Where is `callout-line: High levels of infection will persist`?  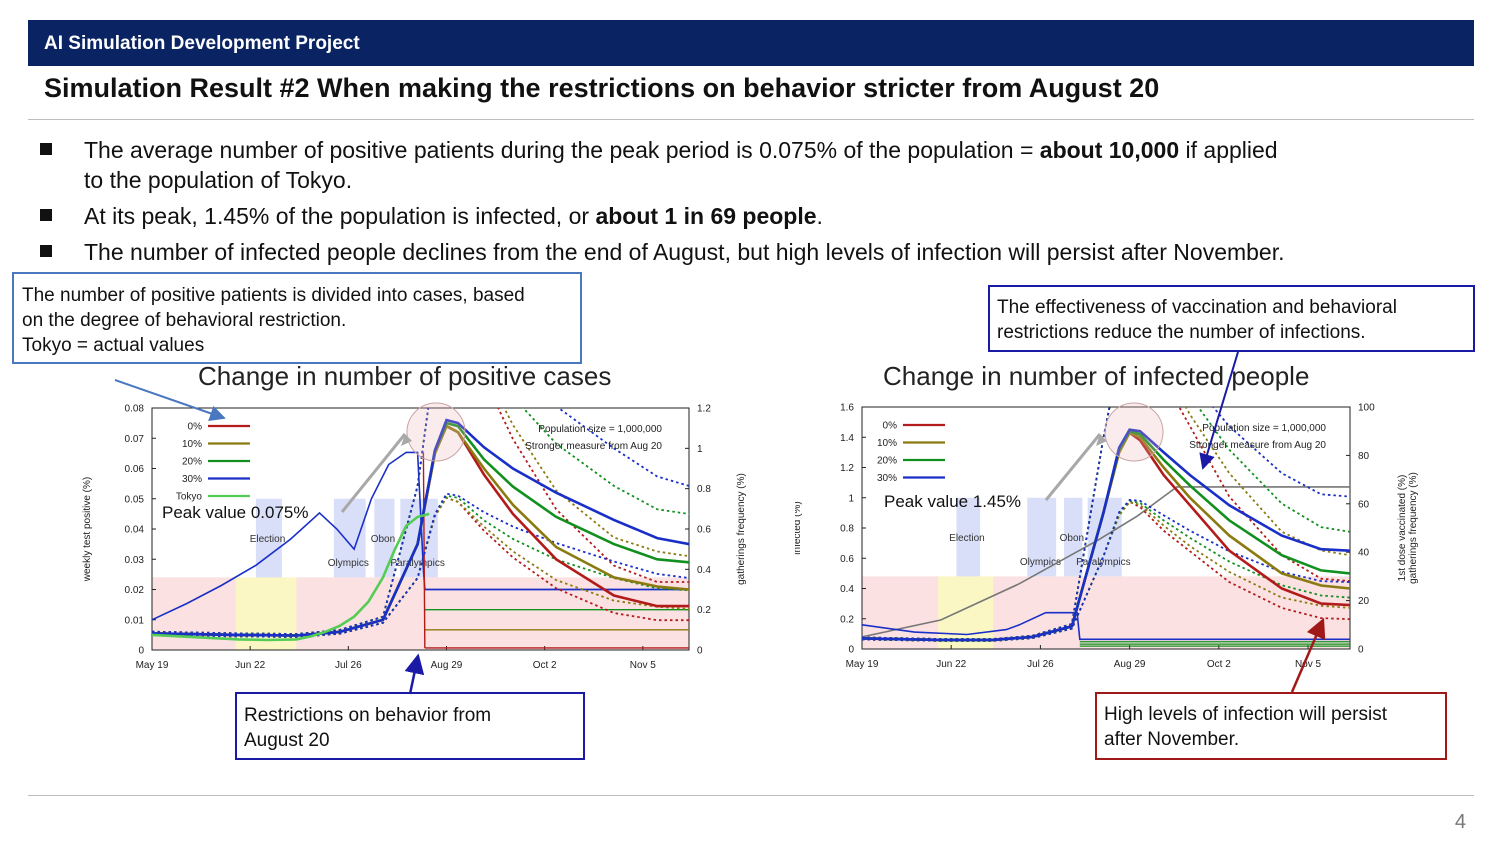 callout-line: High levels of infection will persist is located at coordinates (1246, 714).